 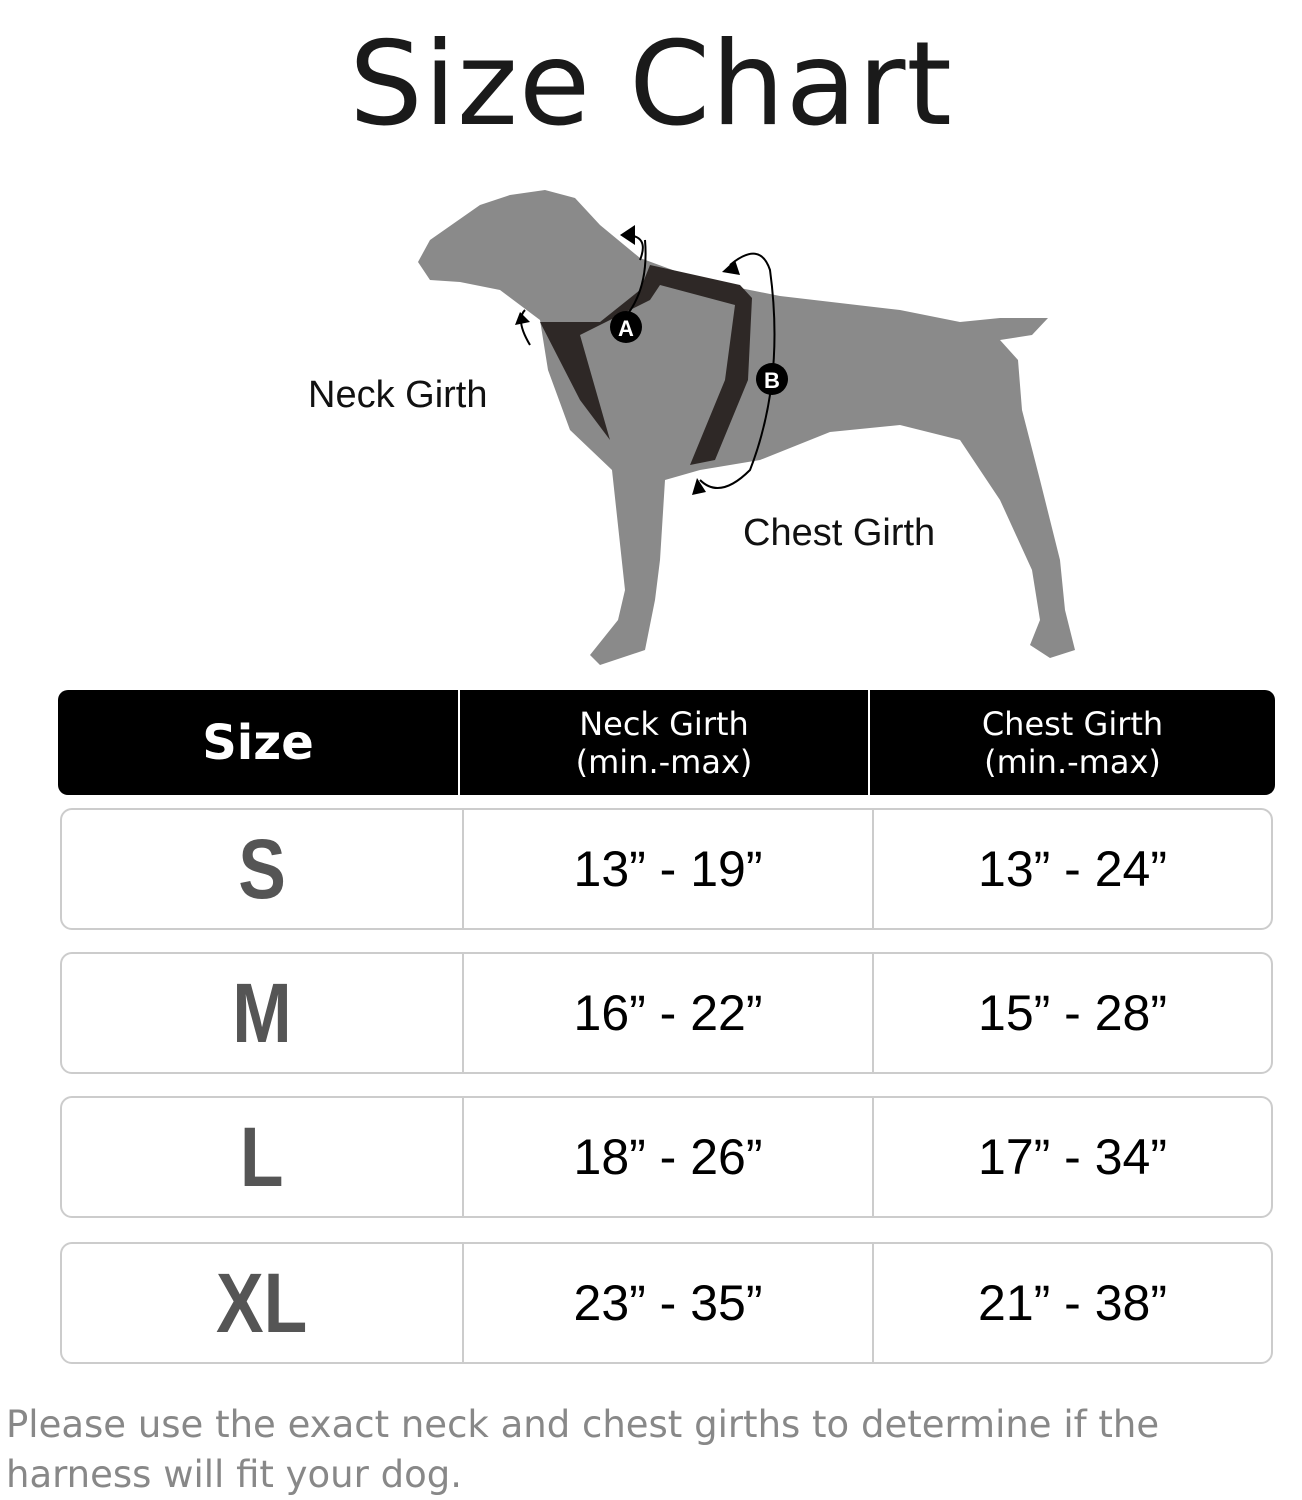 What do you see at coordinates (664, 723) in the screenshot?
I see `header-neck: Neck Girth` at bounding box center [664, 723].